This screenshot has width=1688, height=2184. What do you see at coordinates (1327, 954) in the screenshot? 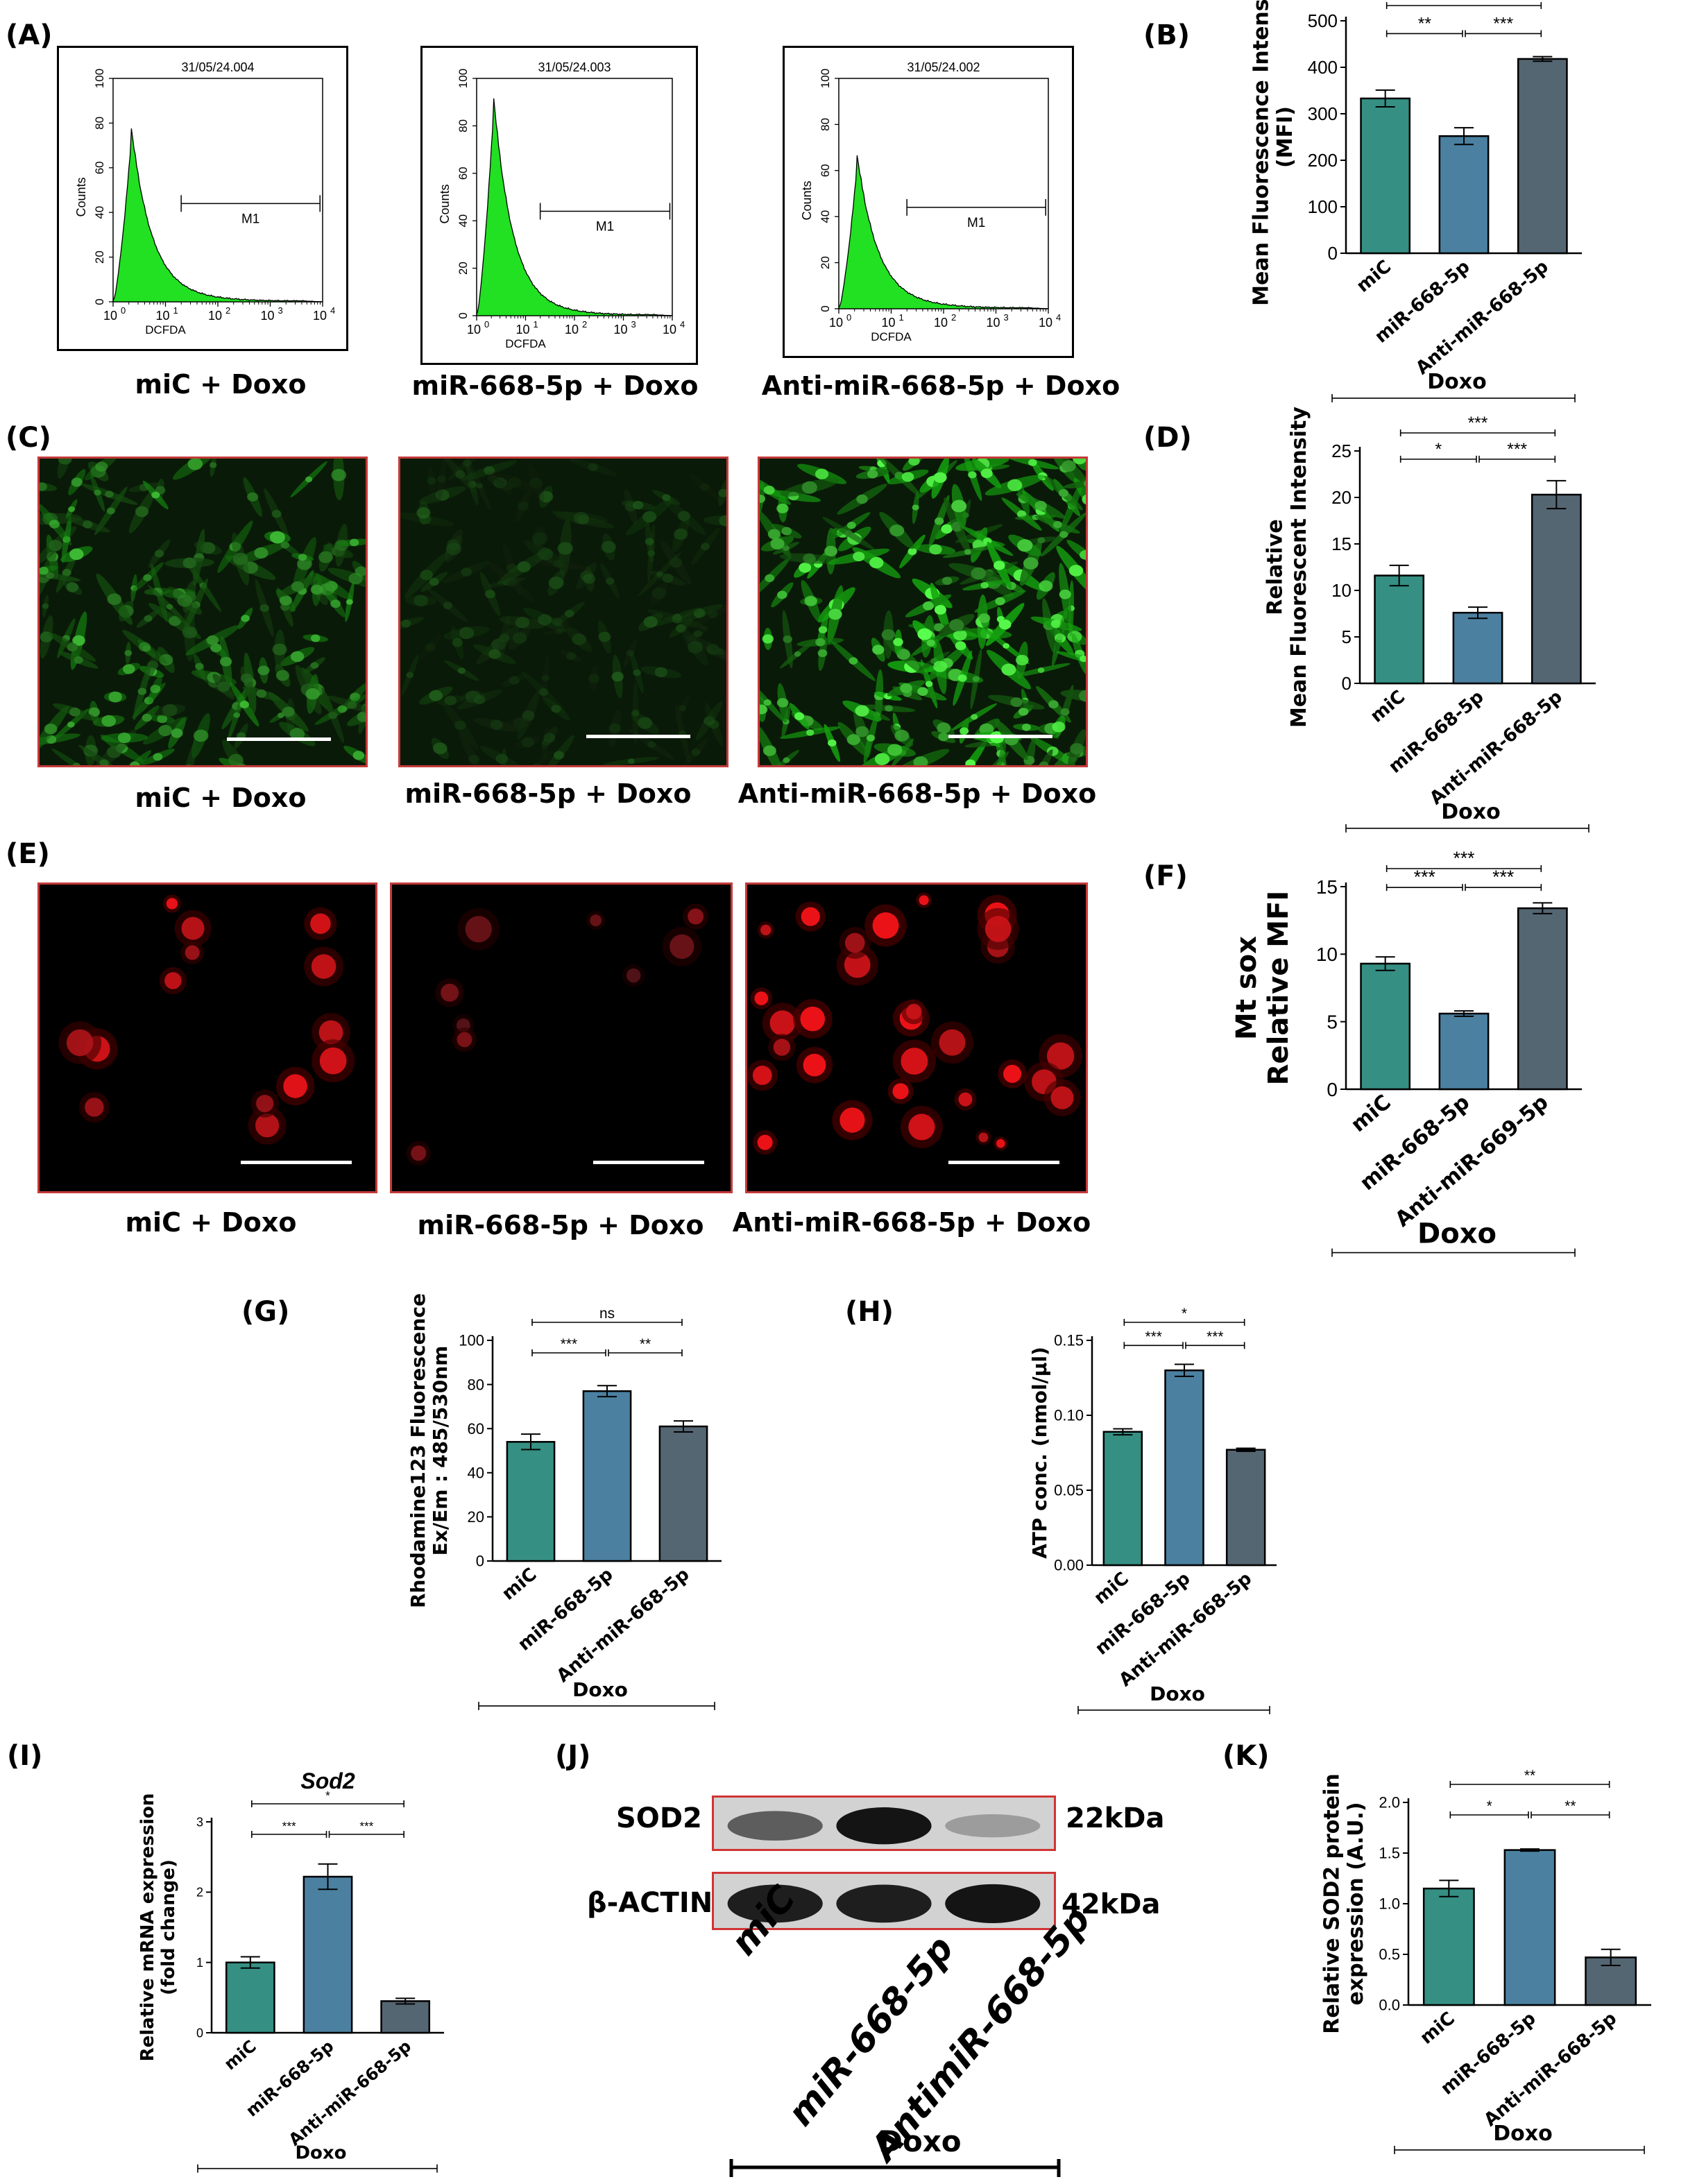
I see `y-tick-label: 10` at bounding box center [1327, 954].